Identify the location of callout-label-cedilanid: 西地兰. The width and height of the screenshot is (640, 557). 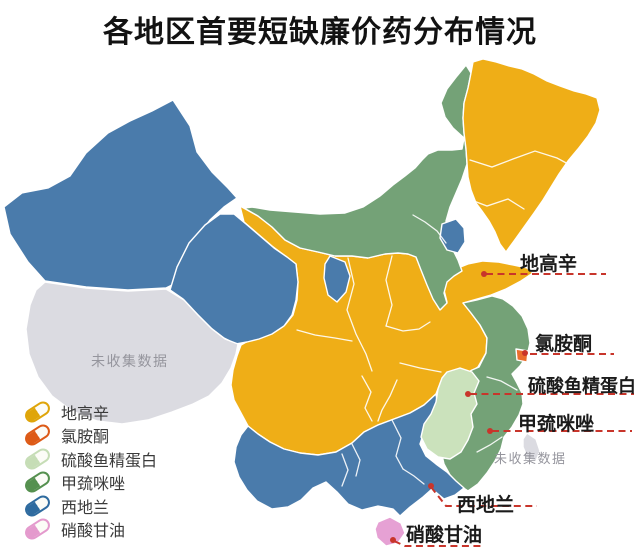
(486, 505).